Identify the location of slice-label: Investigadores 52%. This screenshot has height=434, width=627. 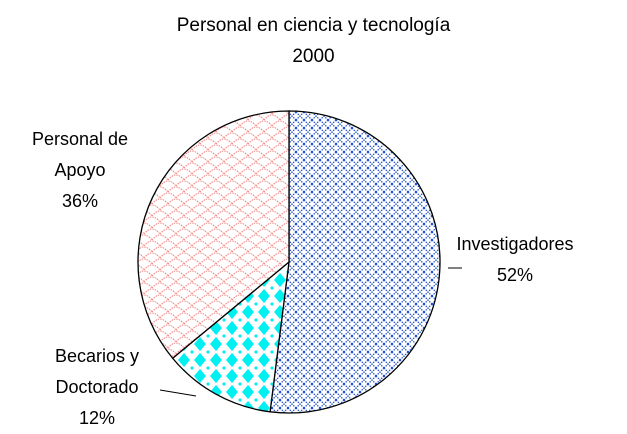
(515, 260).